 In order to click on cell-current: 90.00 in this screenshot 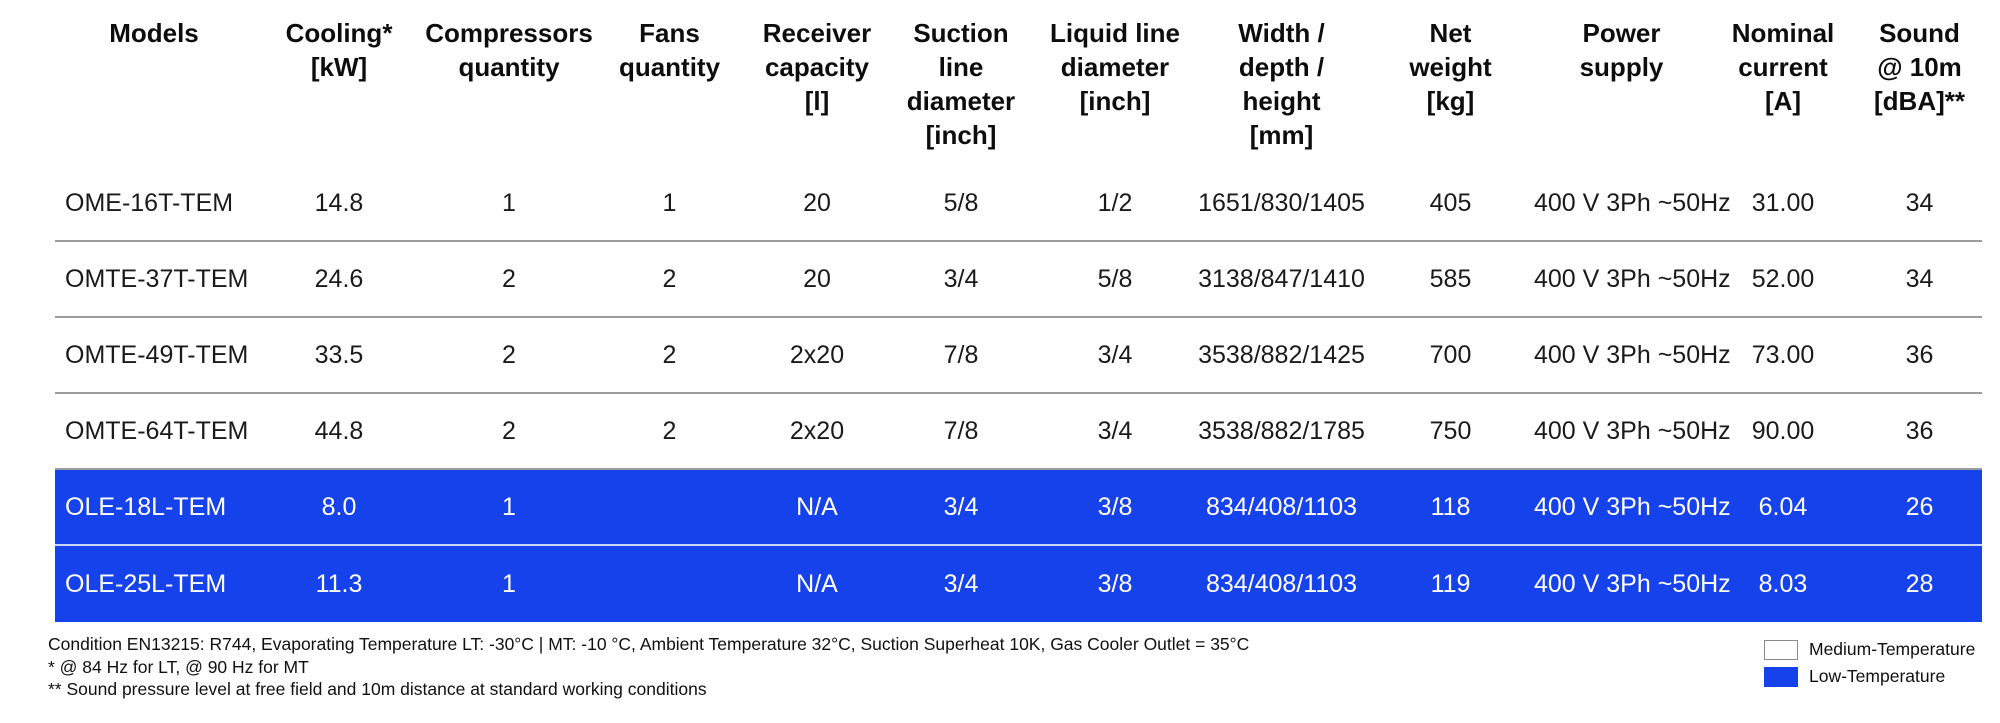, I will do `click(1783, 430)`.